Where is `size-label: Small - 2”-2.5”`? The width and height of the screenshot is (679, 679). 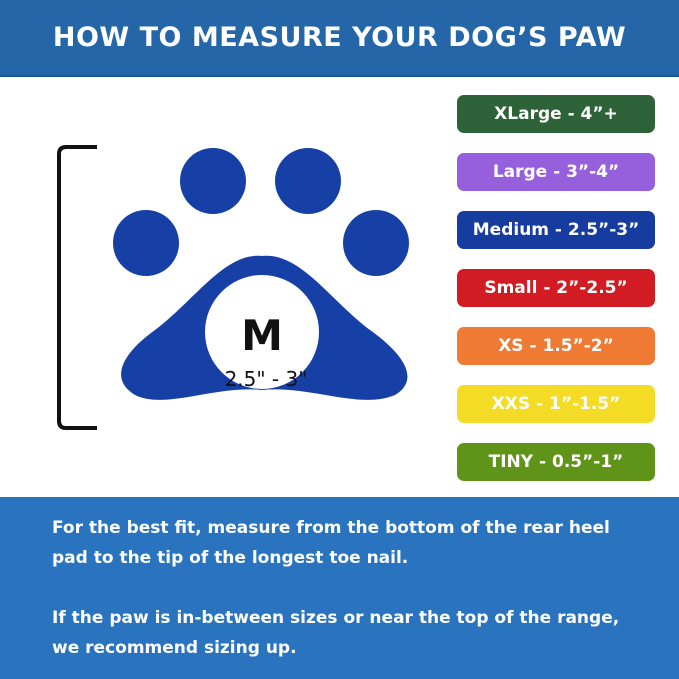
size-label: Small - 2”-2.5” is located at coordinates (556, 288).